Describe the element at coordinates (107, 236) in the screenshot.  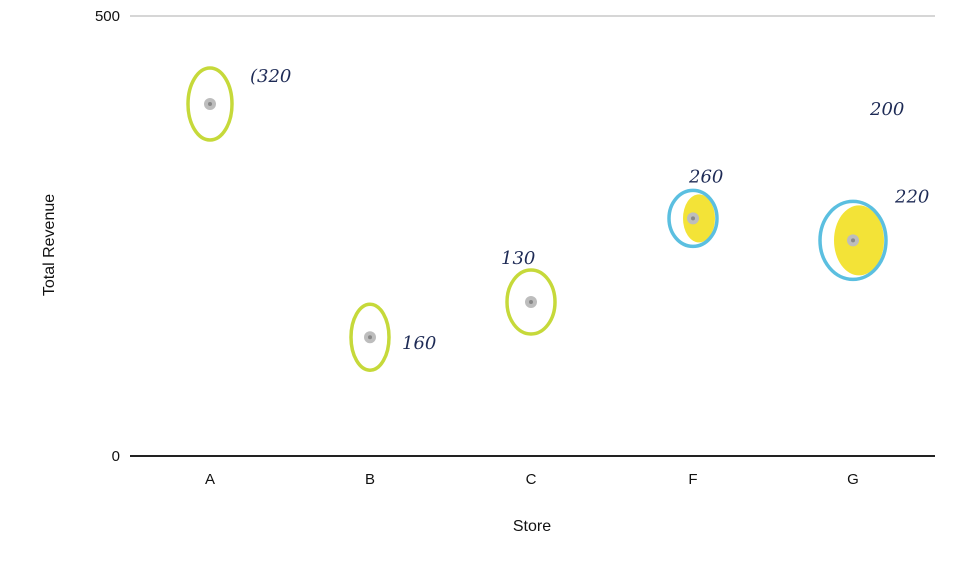
I see `y-axis: 0 500` at that location.